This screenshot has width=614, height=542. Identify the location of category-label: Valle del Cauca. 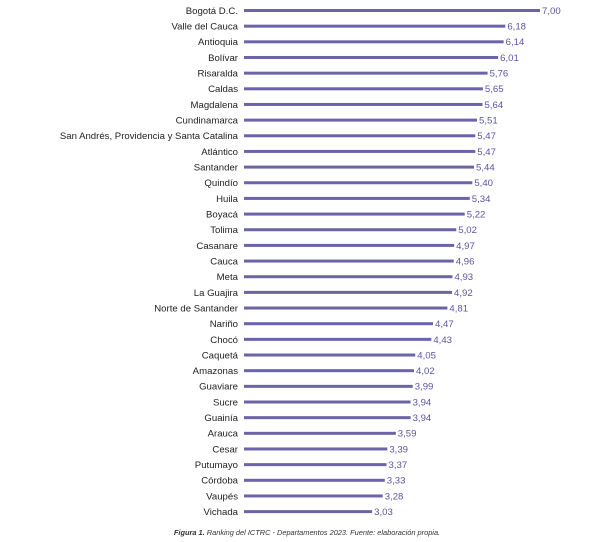
(205, 27).